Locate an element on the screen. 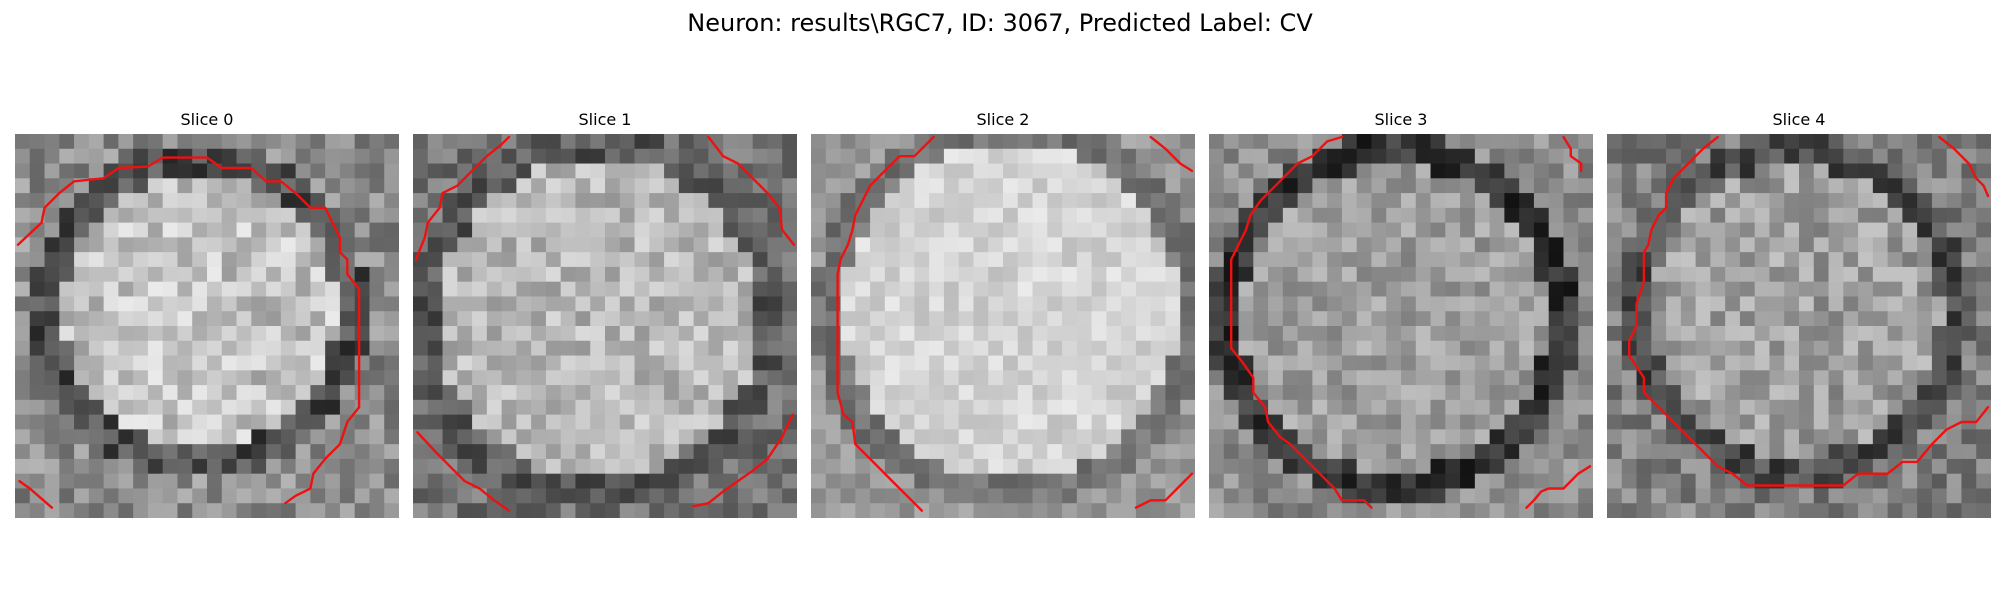 The width and height of the screenshot is (2000, 600). slice-title: Slice 4 is located at coordinates (1799, 119).